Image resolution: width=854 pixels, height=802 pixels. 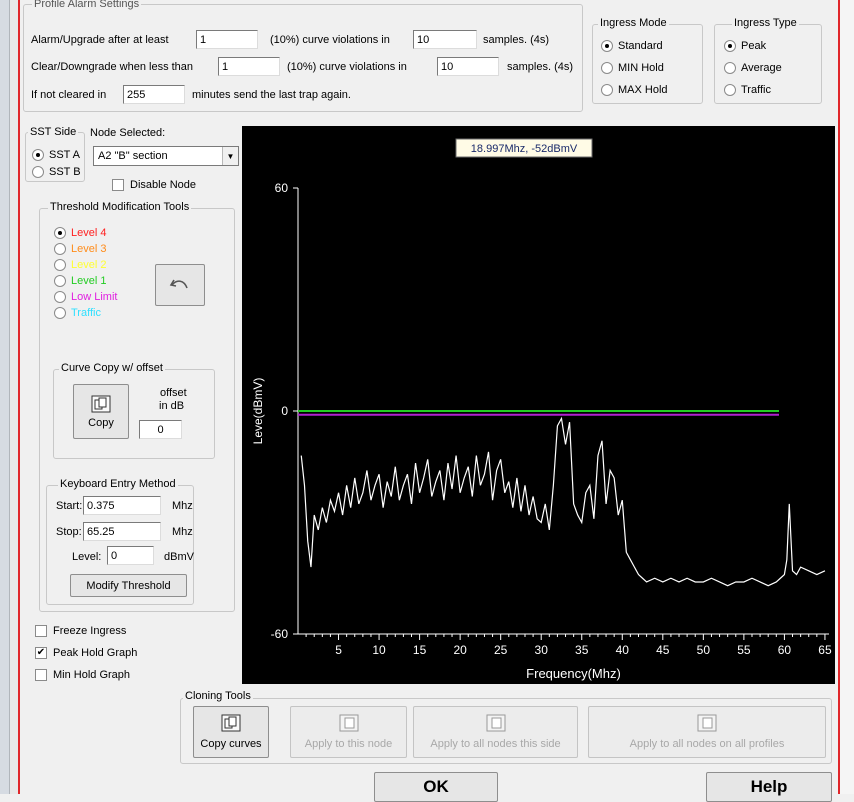 What do you see at coordinates (41, 653) in the screenshot?
I see `checkmark-icon: ✔` at bounding box center [41, 653].